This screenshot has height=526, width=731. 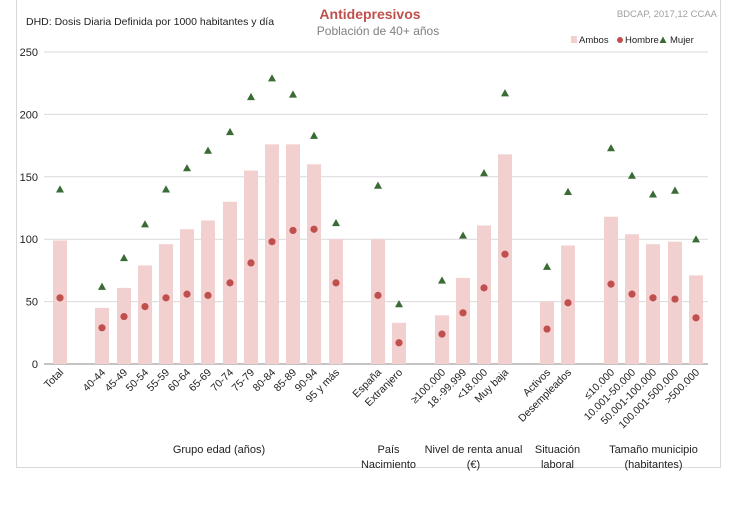 What do you see at coordinates (219, 450) in the screenshot?
I see `group-label: Grupo edad (años)` at bounding box center [219, 450].